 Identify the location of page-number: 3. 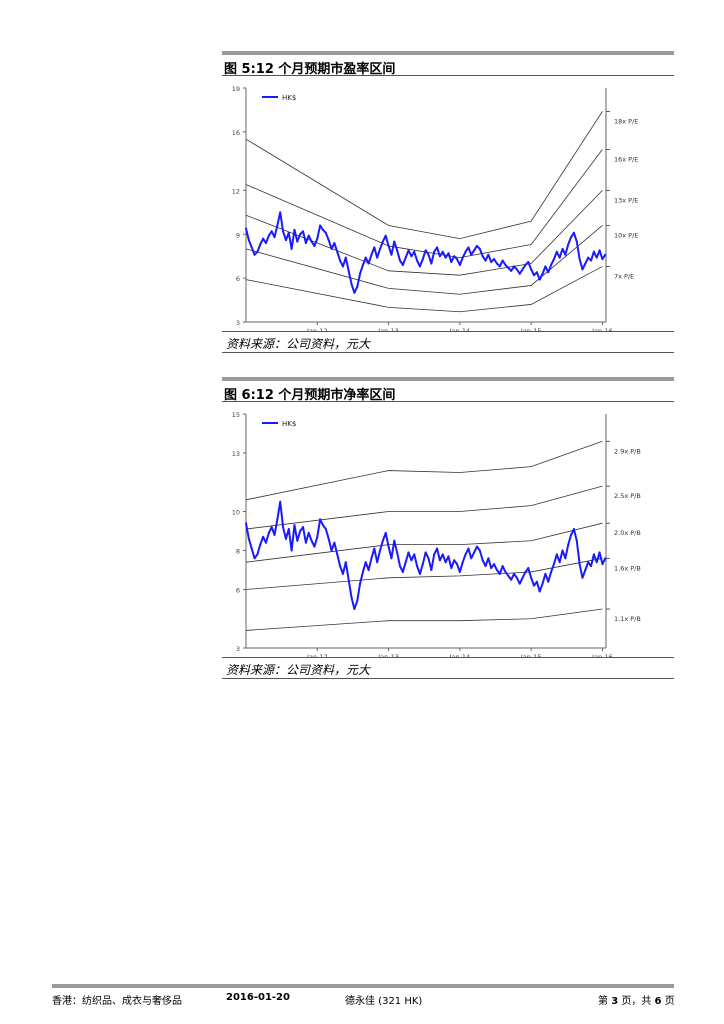
(615, 1001).